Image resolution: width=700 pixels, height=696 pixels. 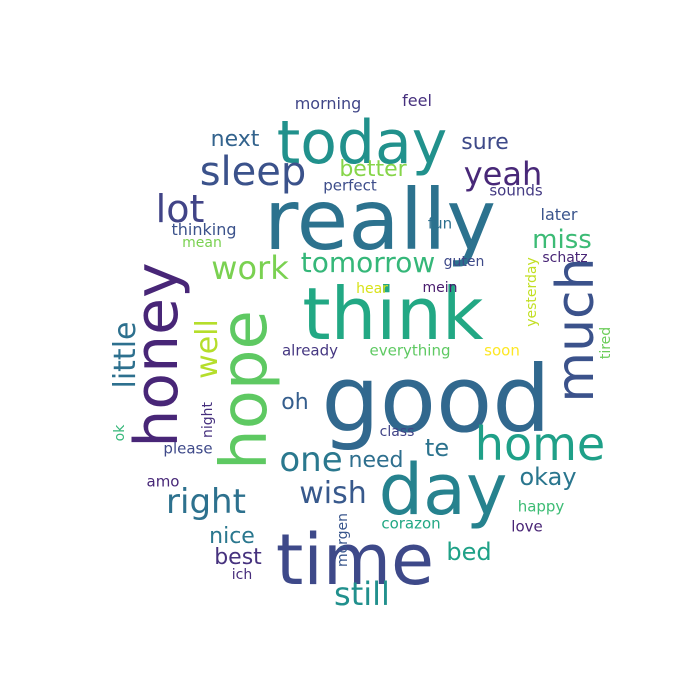 I want to click on word-already: already, so click(x=310, y=350).